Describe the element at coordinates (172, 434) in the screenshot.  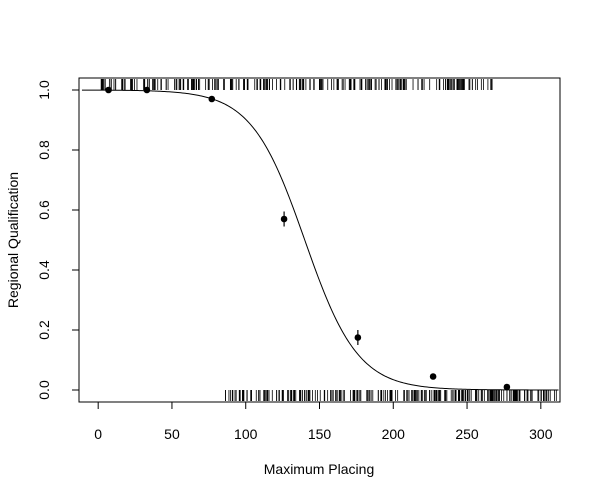
I see `x-tick-label: 50` at that location.